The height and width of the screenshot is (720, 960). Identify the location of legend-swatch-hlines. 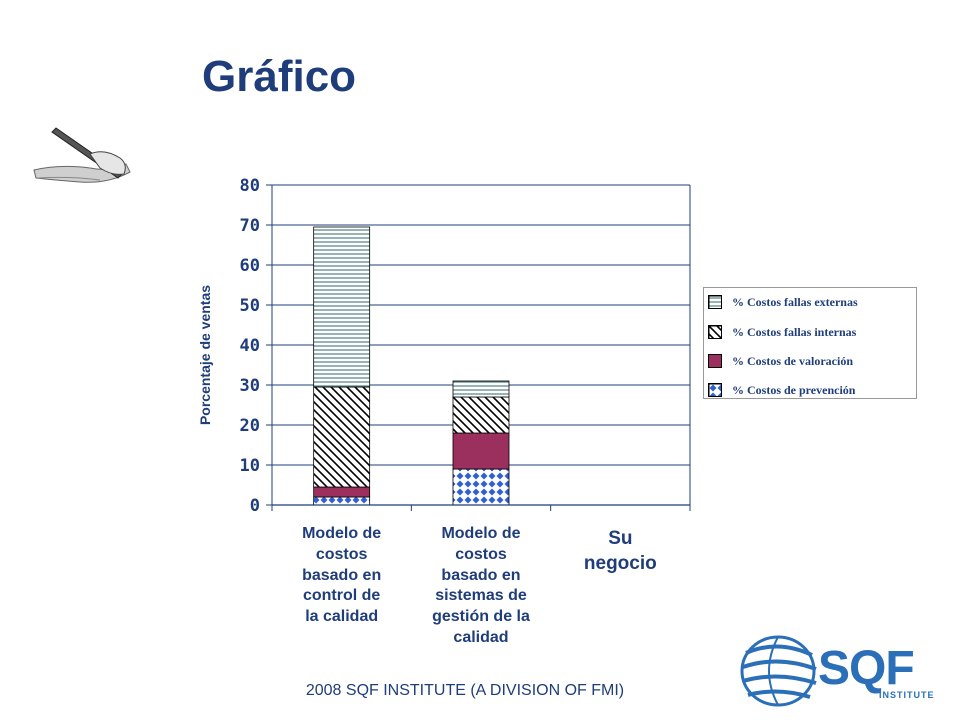
(715, 302).